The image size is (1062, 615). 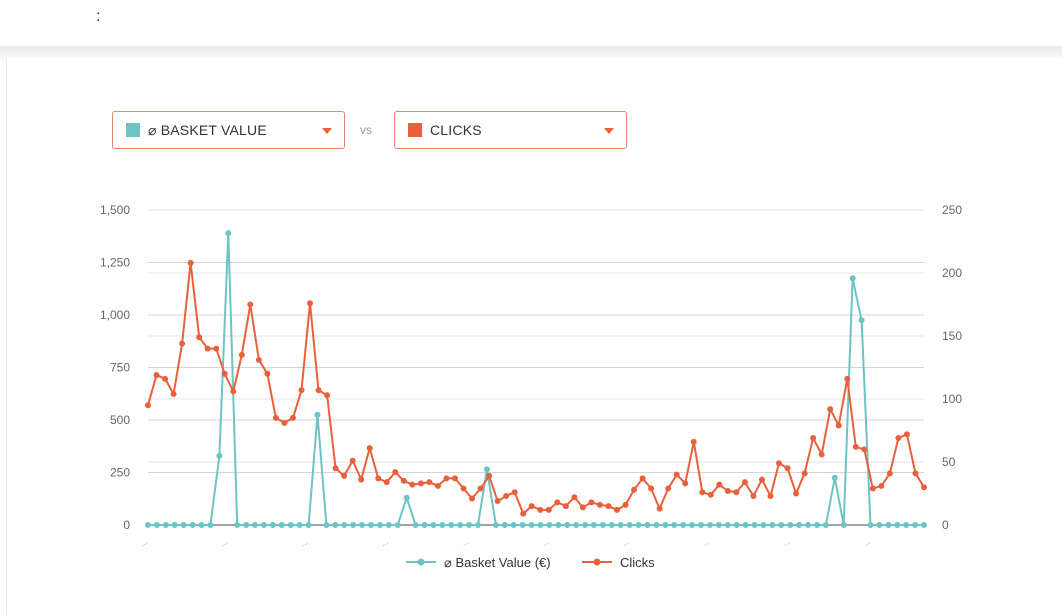 I want to click on right-y-tick-label: 100, so click(x=952, y=399).